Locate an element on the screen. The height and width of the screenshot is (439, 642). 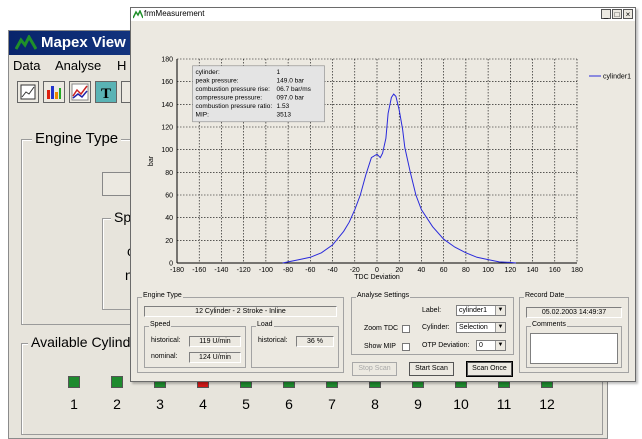
menu-analyse: Analyse is located at coordinates (78, 65).